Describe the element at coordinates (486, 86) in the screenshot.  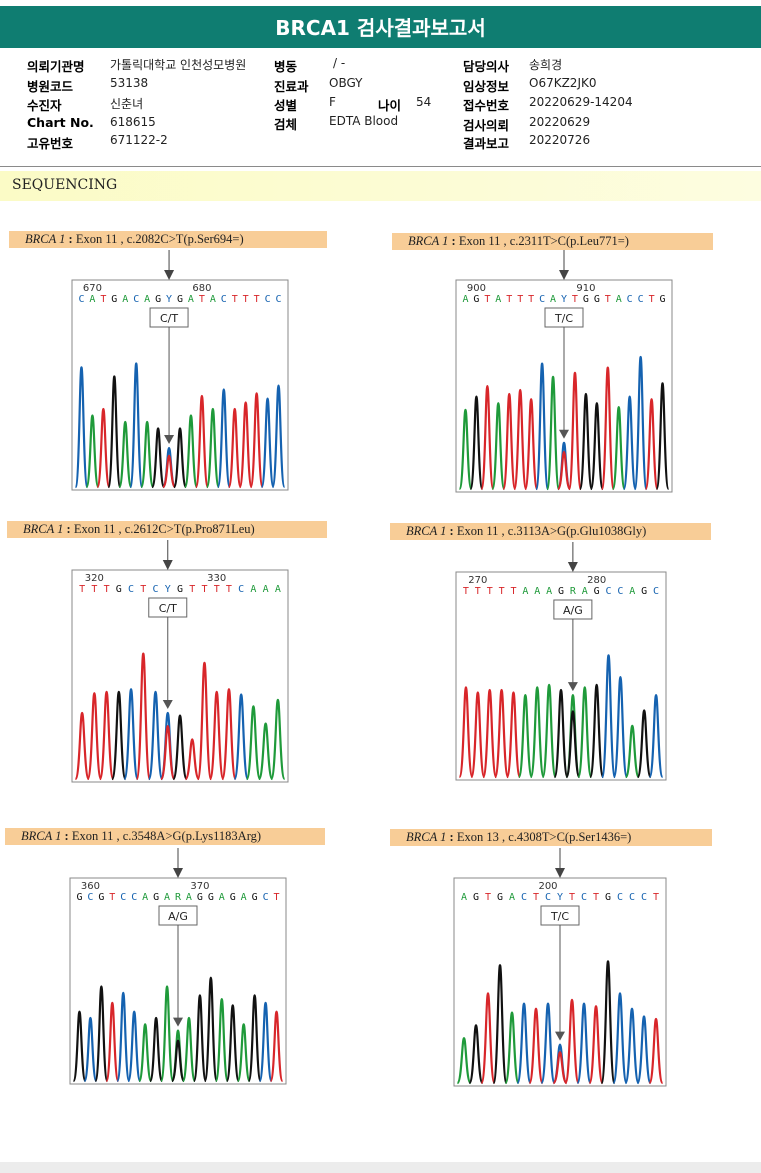
I see `clinical-info-label: 임상정보` at that location.